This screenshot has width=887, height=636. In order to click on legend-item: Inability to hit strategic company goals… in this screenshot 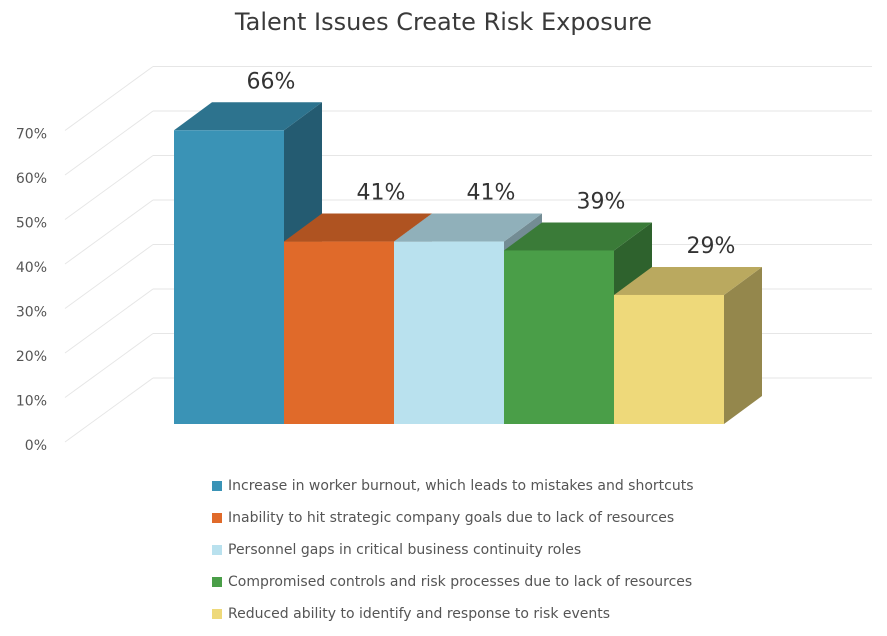, I will do `click(453, 518)`.